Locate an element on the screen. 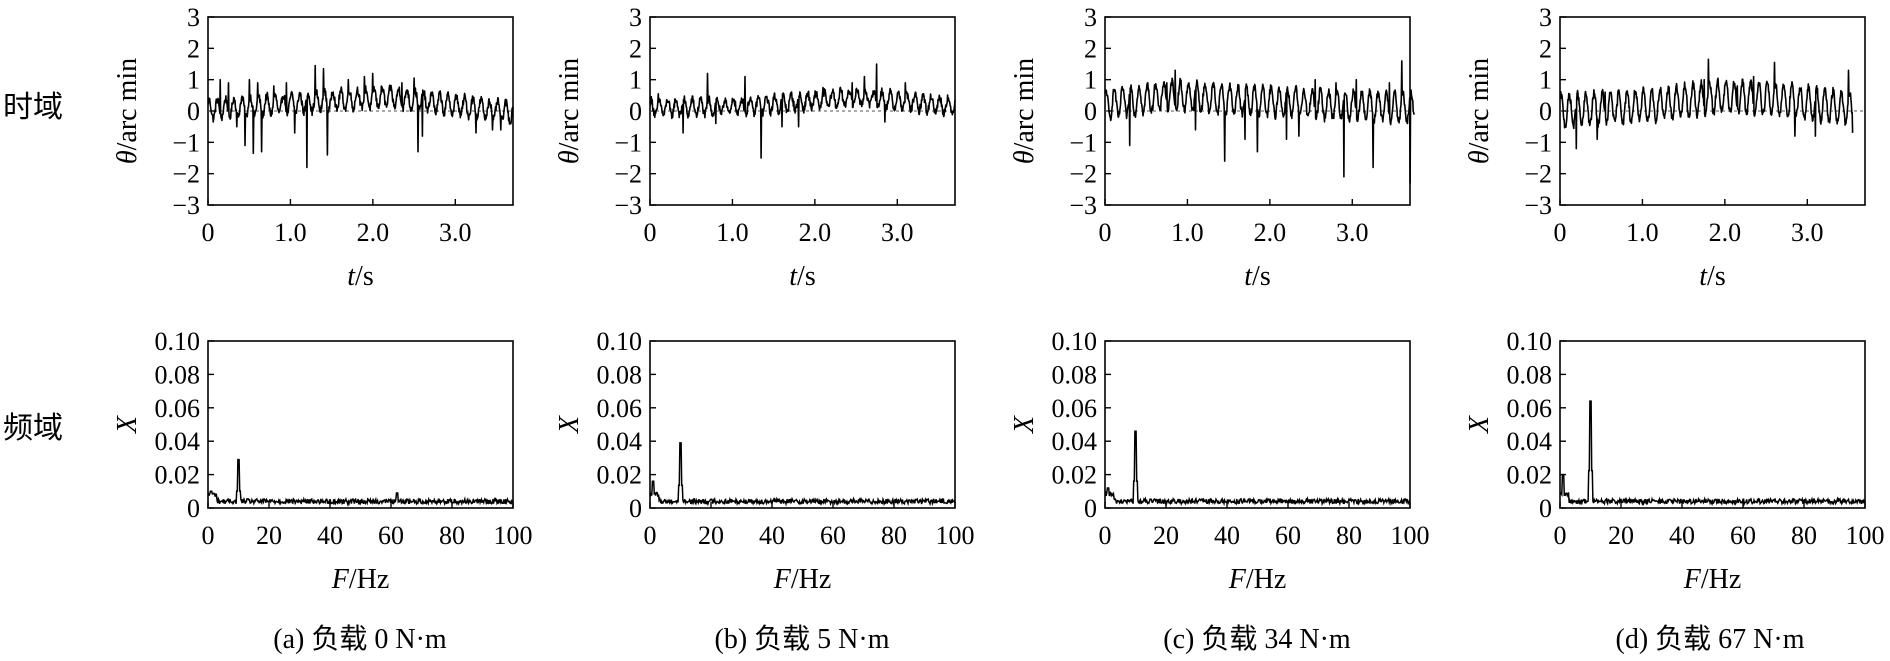  chart-c-freq-ylabel: X is located at coordinates (1024, 424).